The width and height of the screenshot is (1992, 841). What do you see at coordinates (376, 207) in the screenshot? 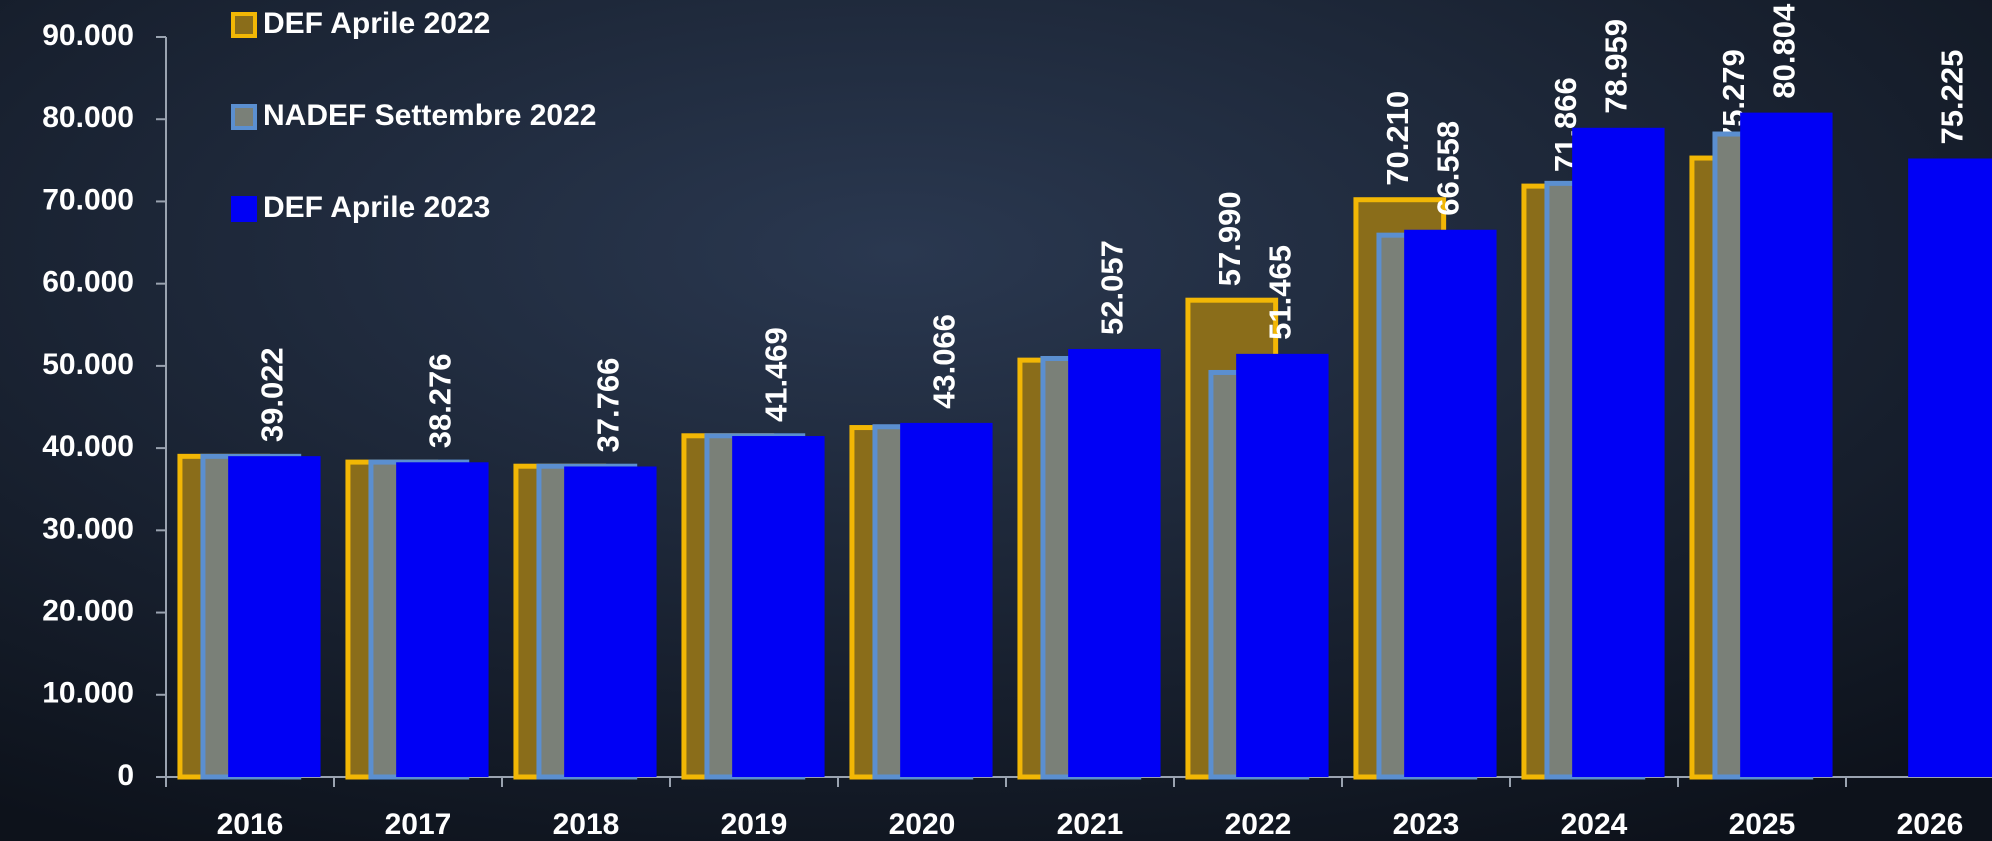
I see `legend-label: DEF Aprile 2023` at bounding box center [376, 207].